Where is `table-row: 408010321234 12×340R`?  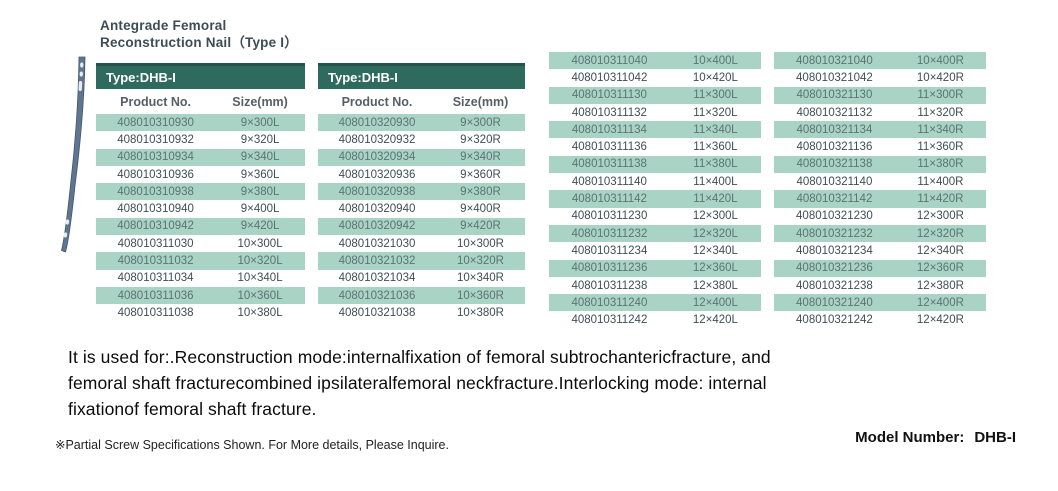
table-row: 408010321234 12×340R is located at coordinates (880, 250).